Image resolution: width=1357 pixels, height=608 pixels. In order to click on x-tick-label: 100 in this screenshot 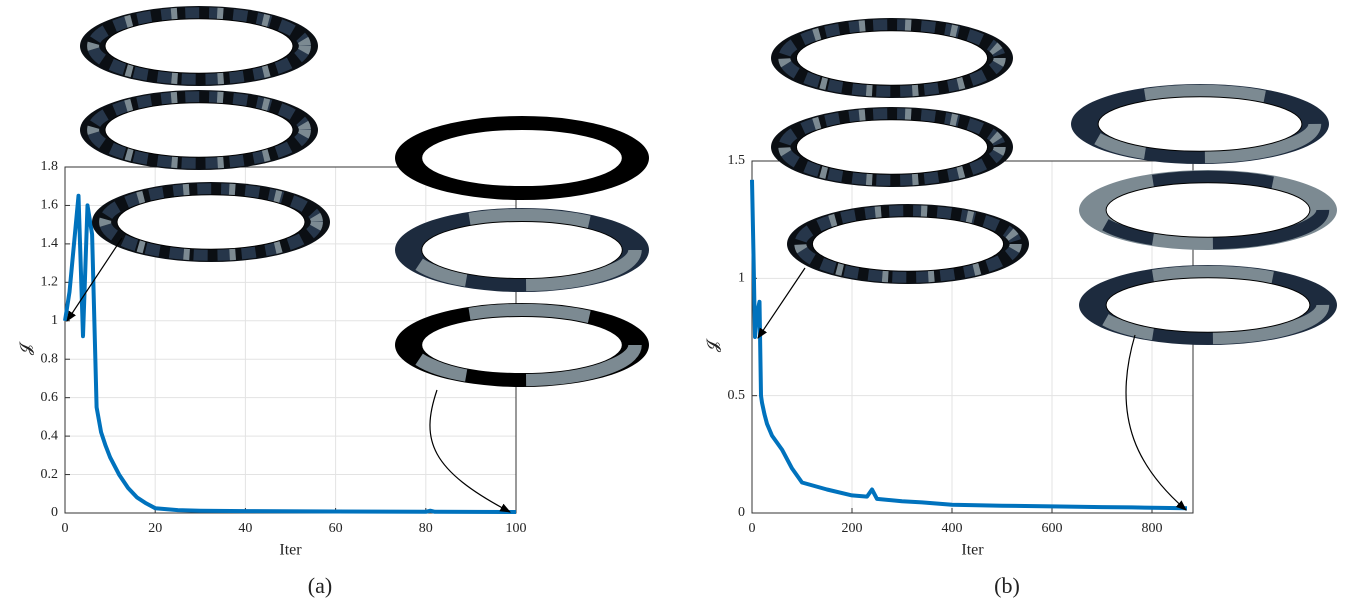, I will do `click(516, 528)`.